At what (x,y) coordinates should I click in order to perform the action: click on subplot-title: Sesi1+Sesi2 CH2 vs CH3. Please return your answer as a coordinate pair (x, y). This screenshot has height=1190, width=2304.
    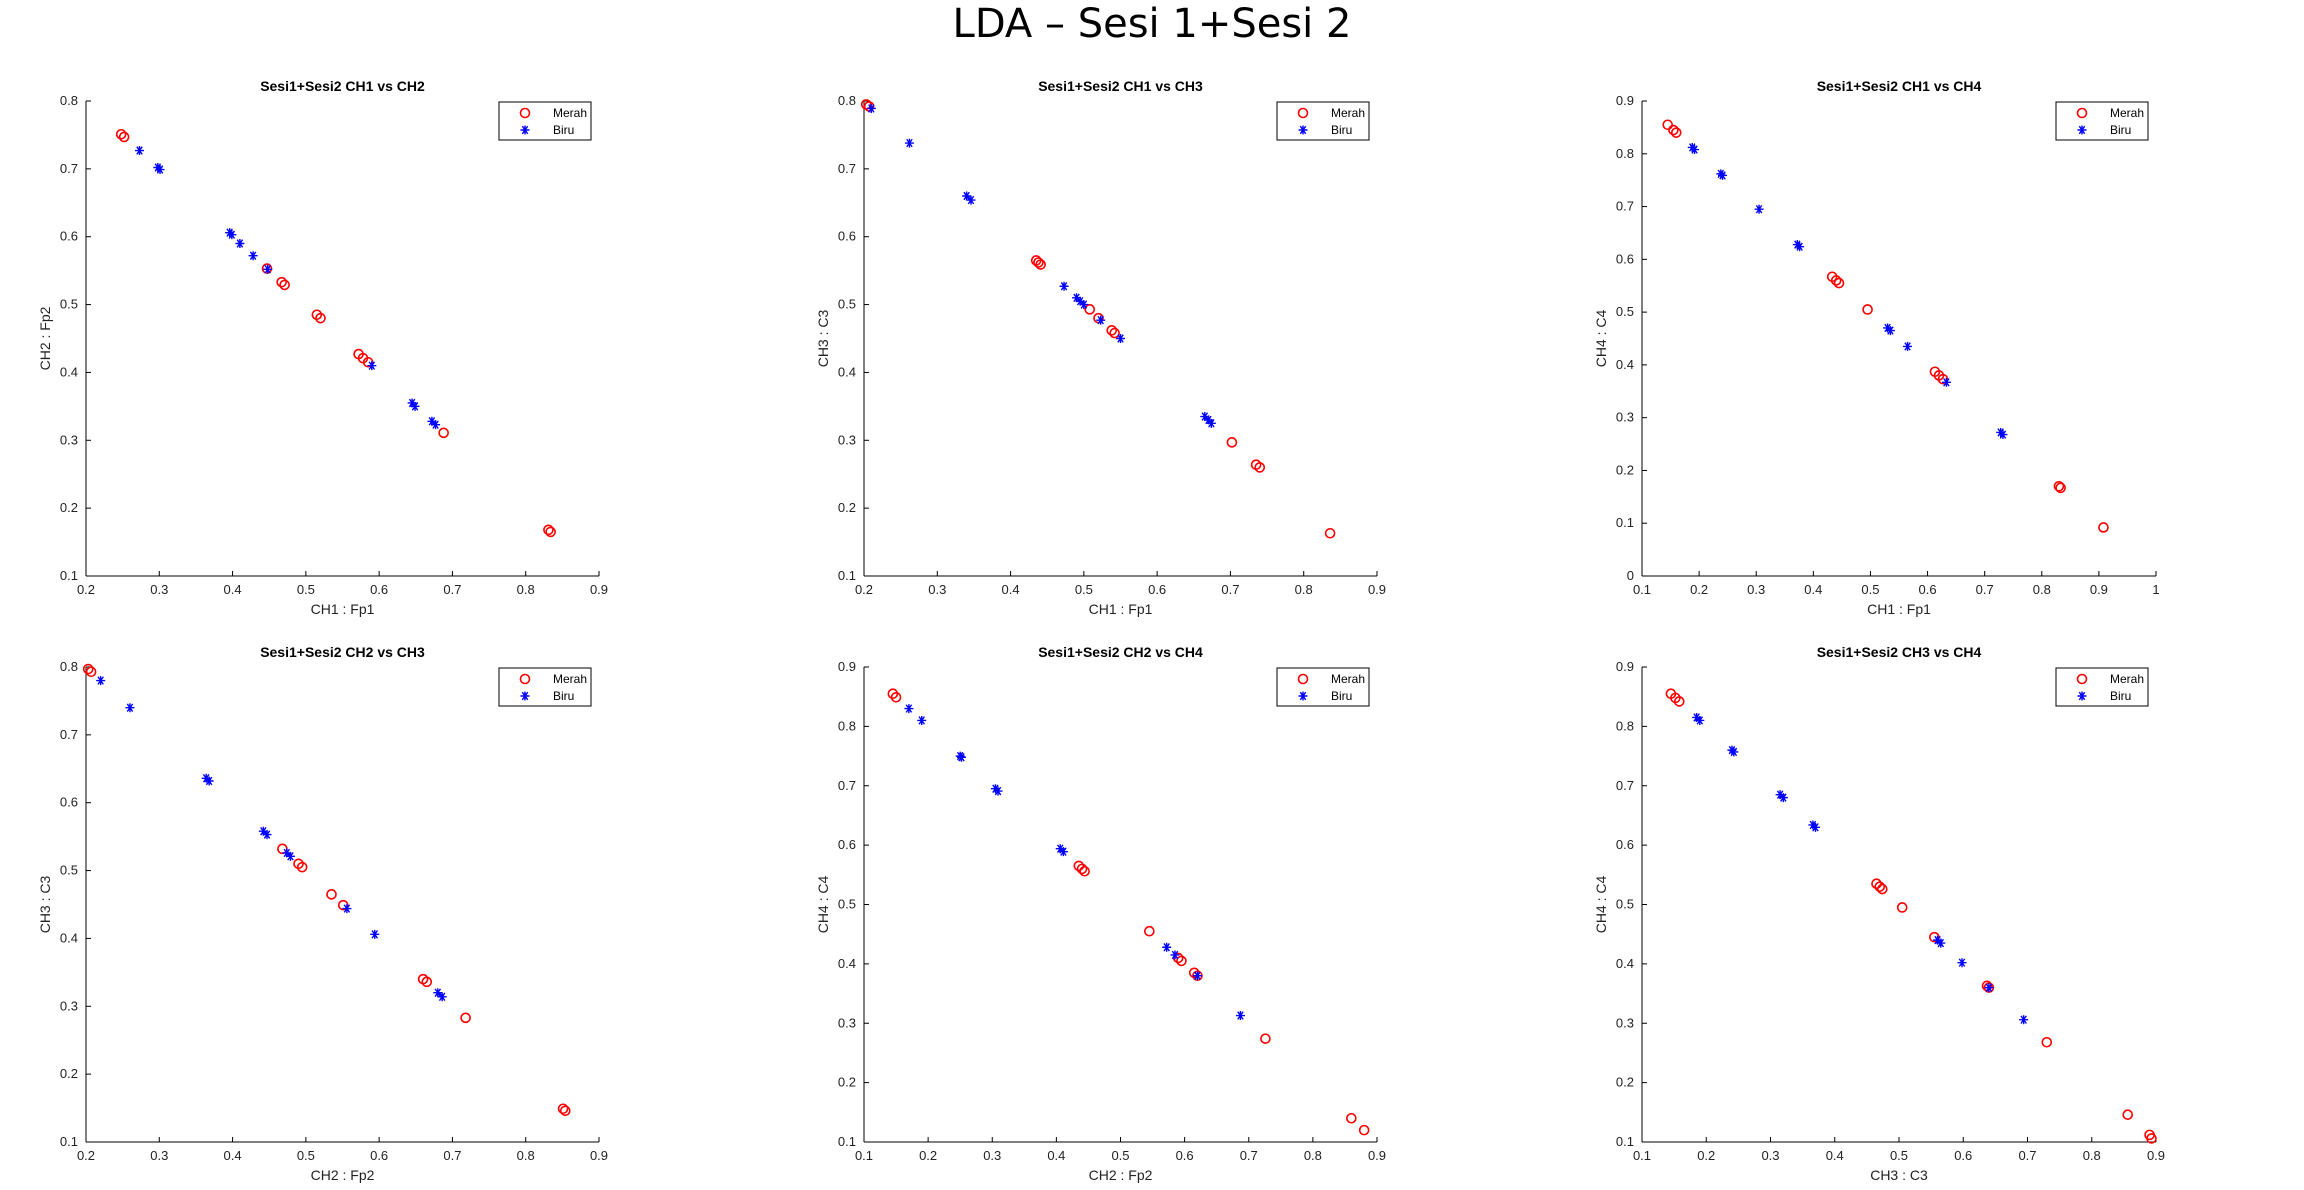
    Looking at the image, I should click on (342, 652).